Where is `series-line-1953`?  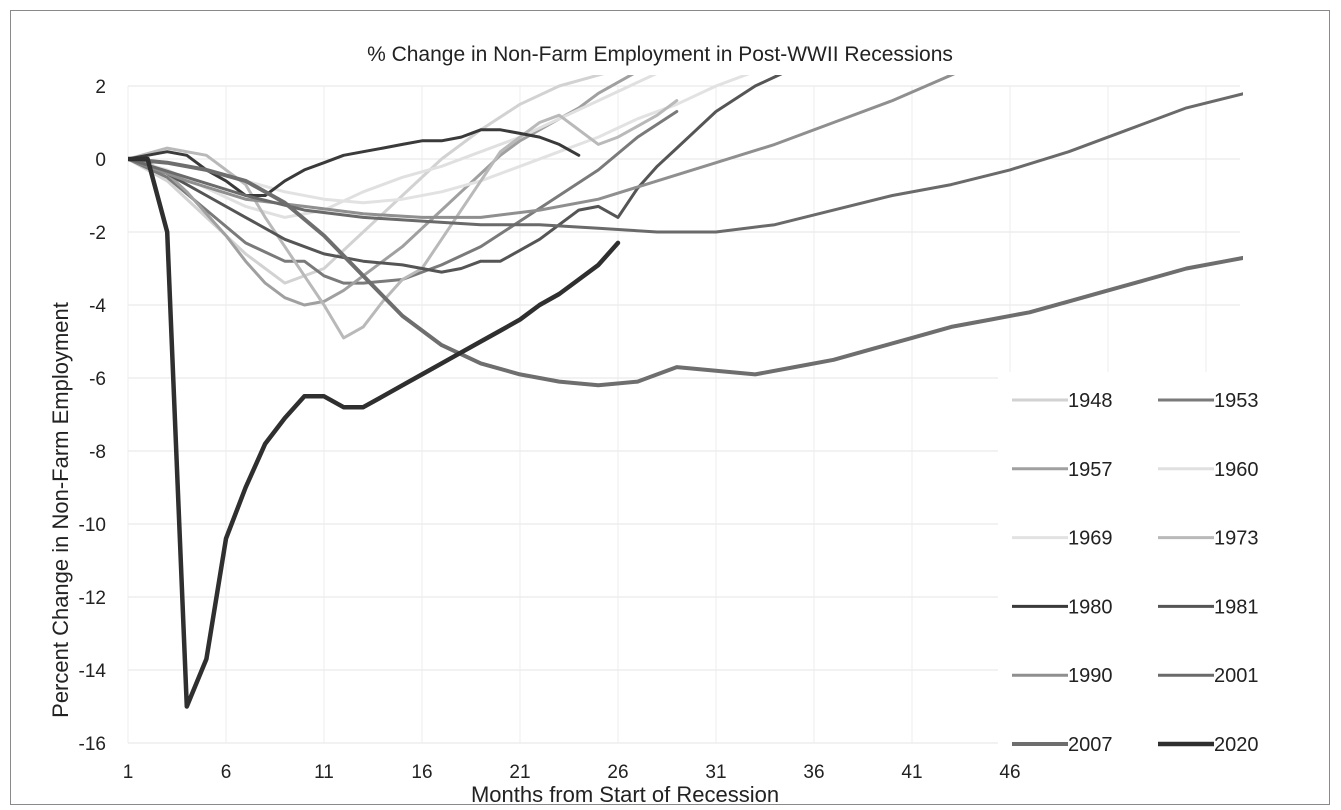 series-line-1953 is located at coordinates (403, 197).